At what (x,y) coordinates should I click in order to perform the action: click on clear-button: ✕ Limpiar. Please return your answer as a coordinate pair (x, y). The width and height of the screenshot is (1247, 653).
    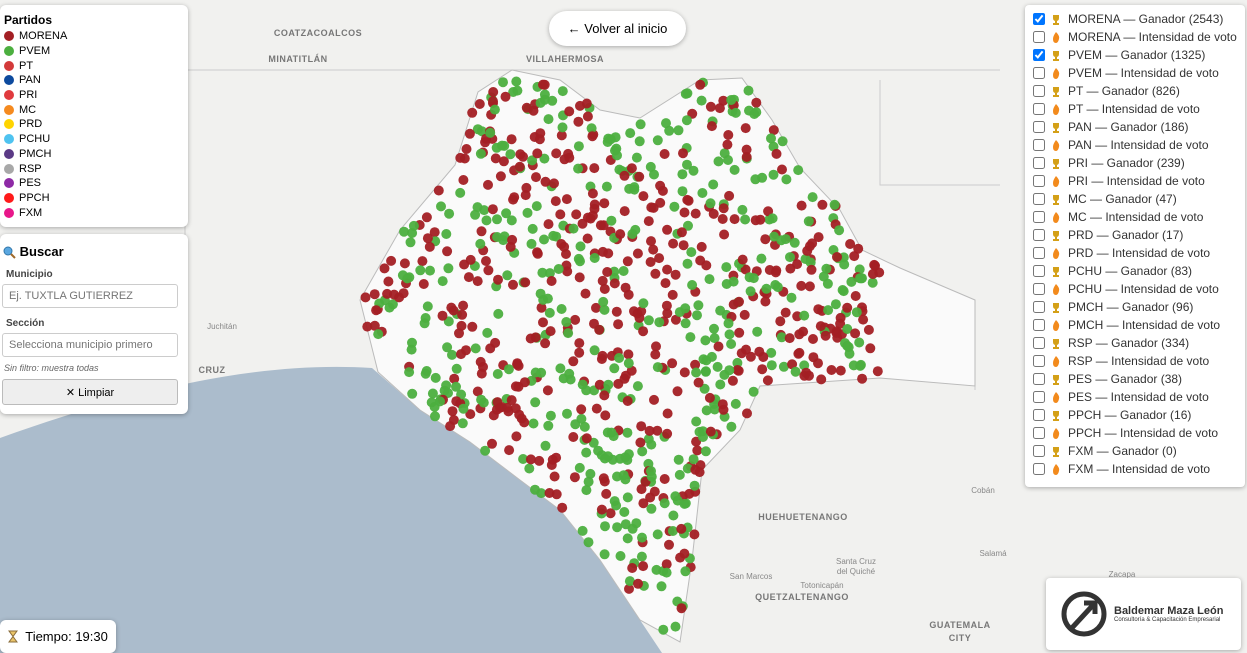
    Looking at the image, I should click on (90, 392).